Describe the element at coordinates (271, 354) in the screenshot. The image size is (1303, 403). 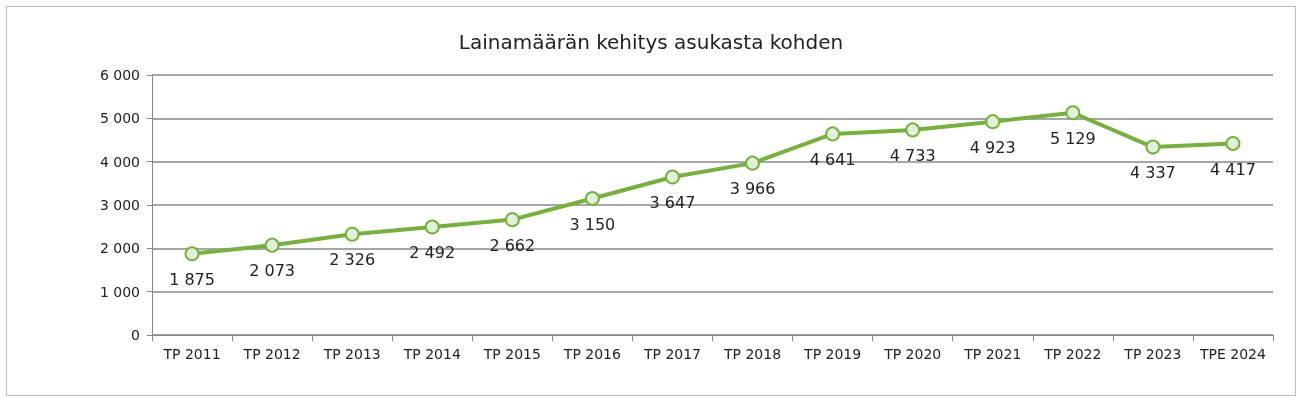
I see `x-tick-label: TP 2012` at that location.